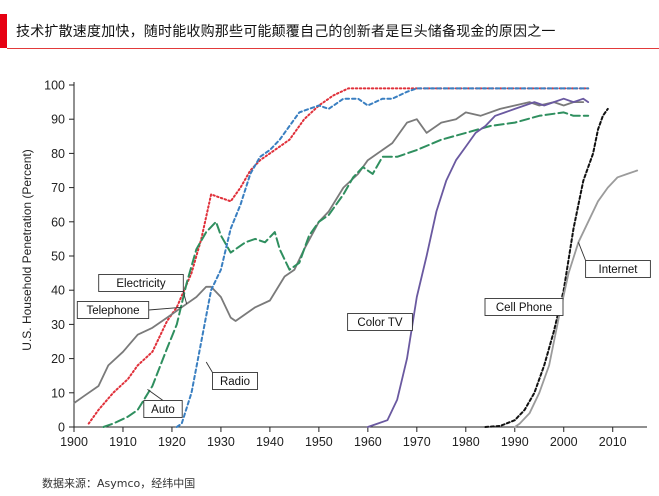  I want to click on y-tick-label: 10, so click(58, 393).